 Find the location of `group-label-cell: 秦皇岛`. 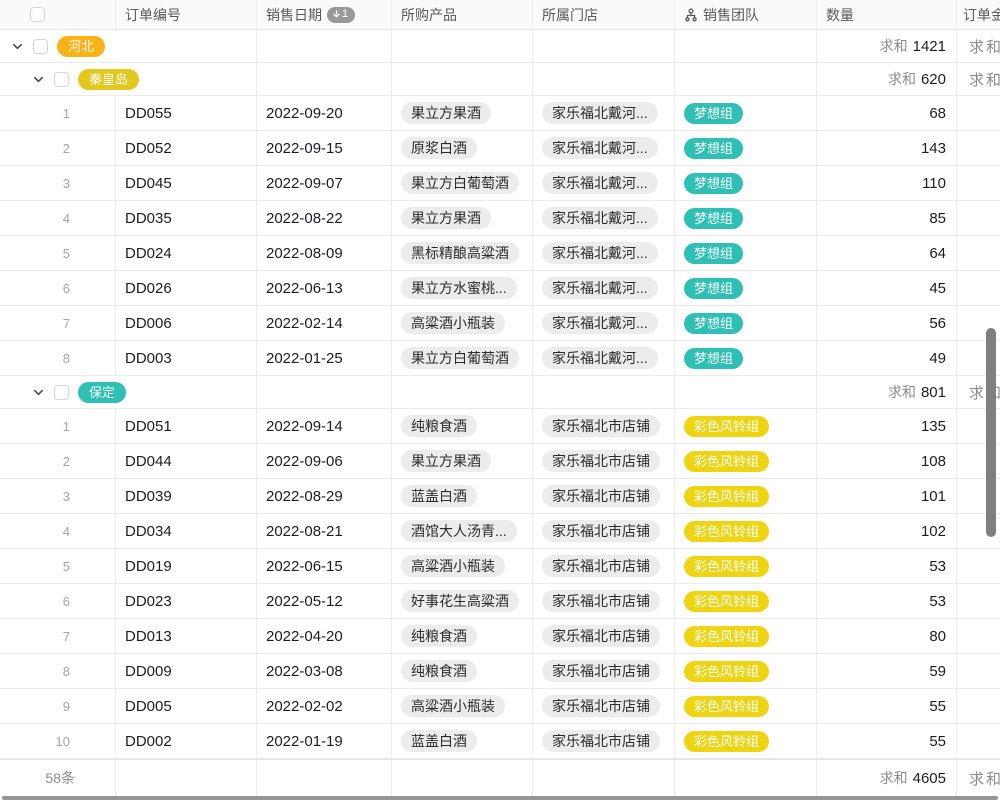

group-label-cell: 秦皇岛 is located at coordinates (128, 79).